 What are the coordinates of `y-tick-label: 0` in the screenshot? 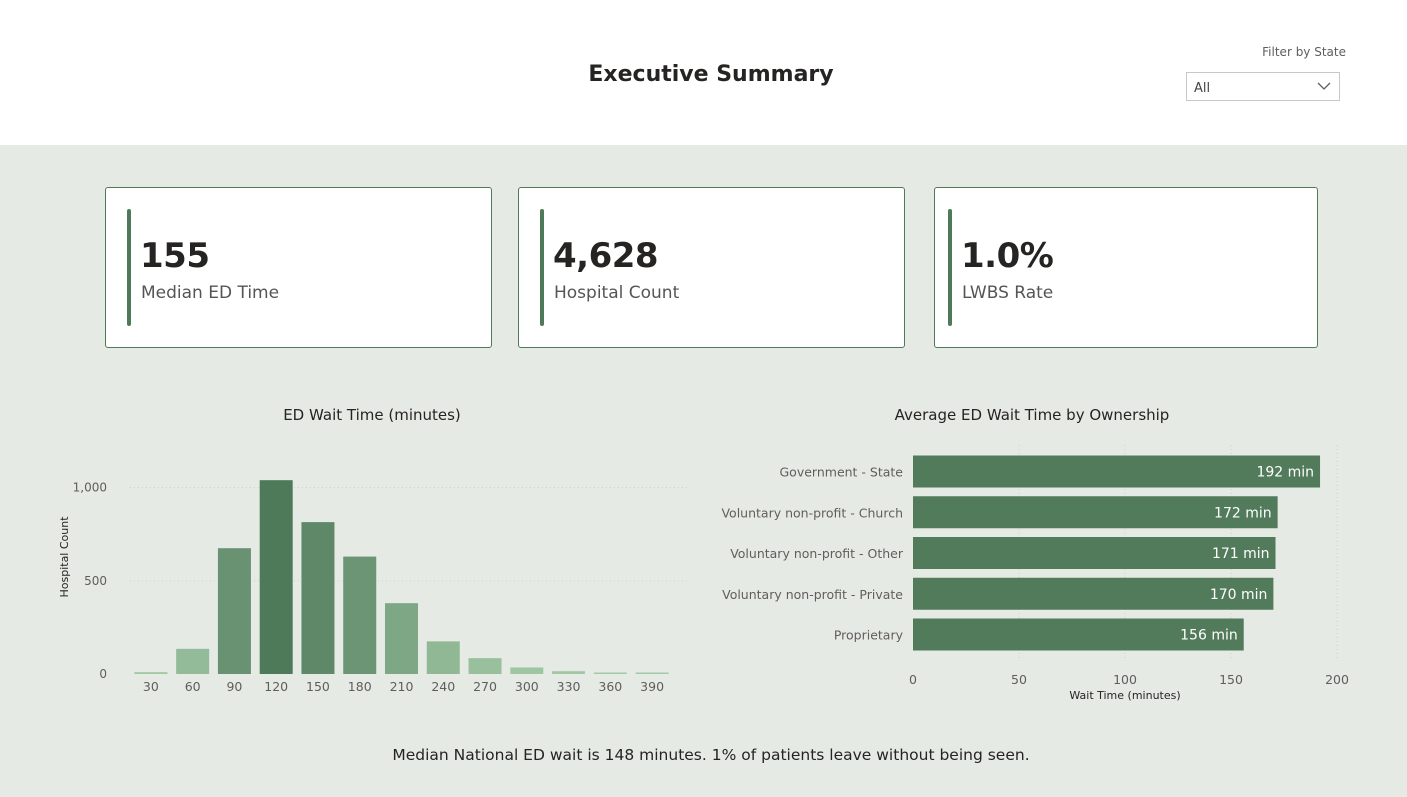 It's located at (103, 674).